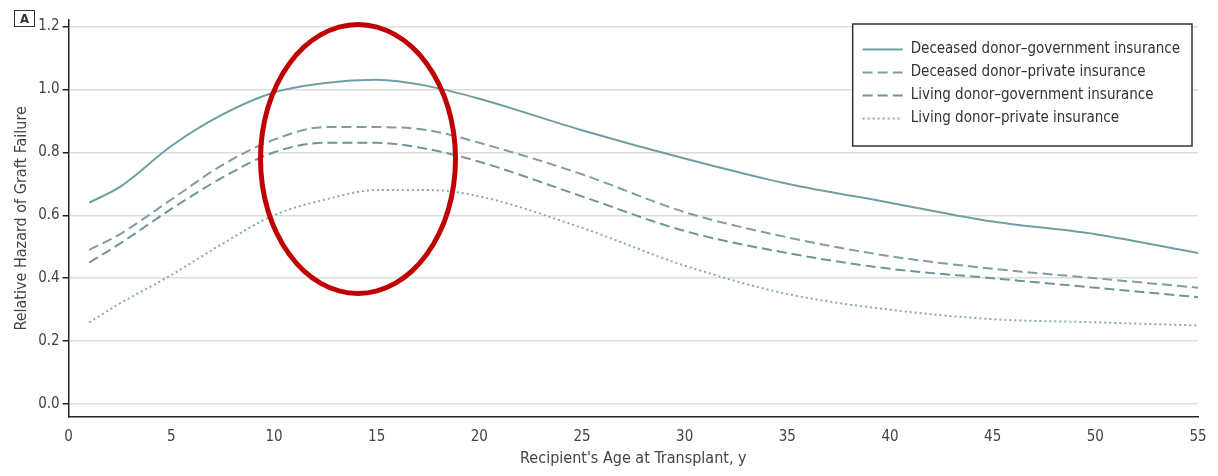 This screenshot has height=476, width=1218. Describe the element at coordinates (890, 435) in the screenshot. I see `x-tick-label: 40` at that location.